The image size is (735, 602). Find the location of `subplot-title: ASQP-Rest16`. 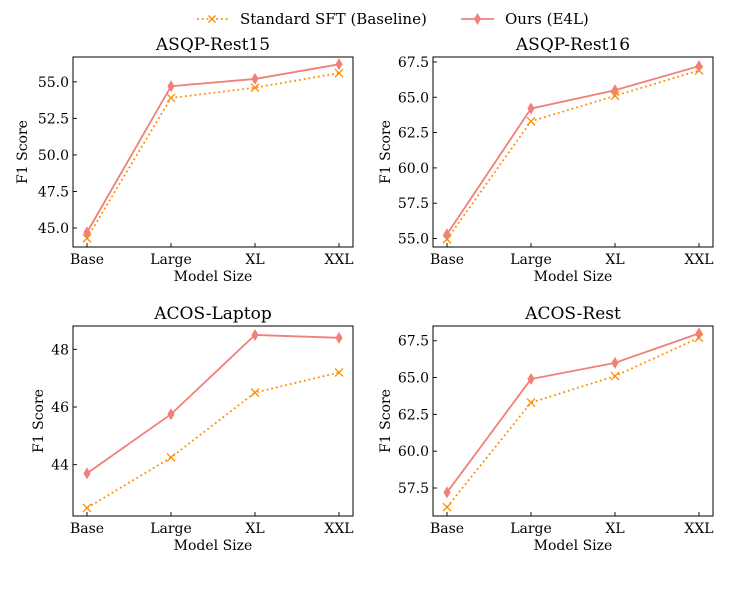

subplot-title: ASQP-Rest16 is located at coordinates (572, 45).